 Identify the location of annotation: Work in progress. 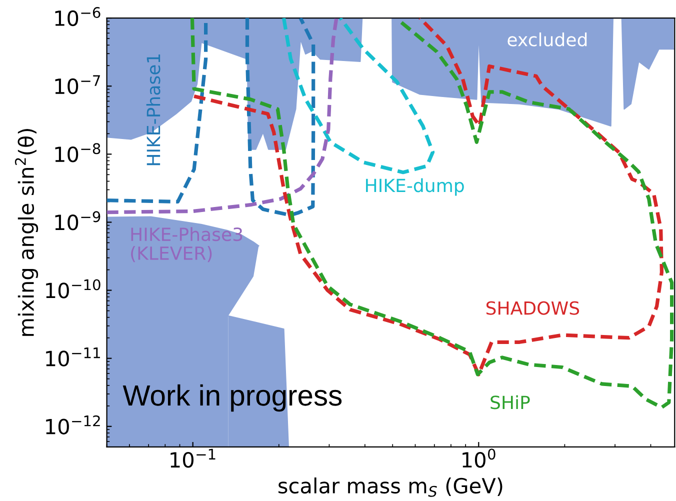
(232, 398).